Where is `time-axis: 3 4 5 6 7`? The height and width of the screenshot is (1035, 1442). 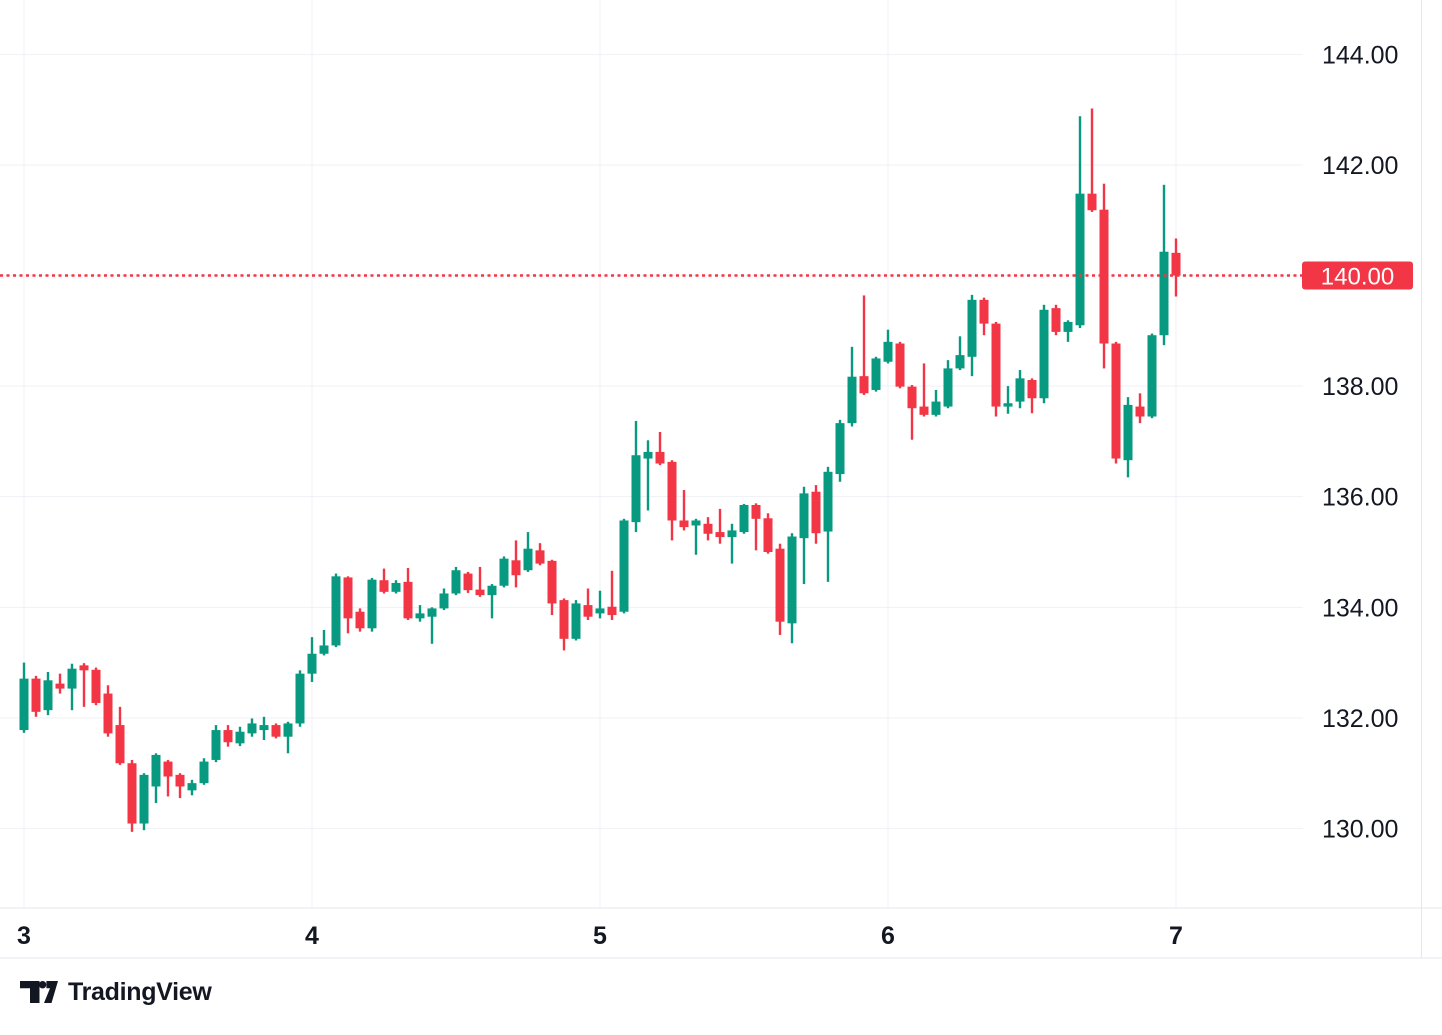 time-axis: 3 4 5 6 7 is located at coordinates (600, 936).